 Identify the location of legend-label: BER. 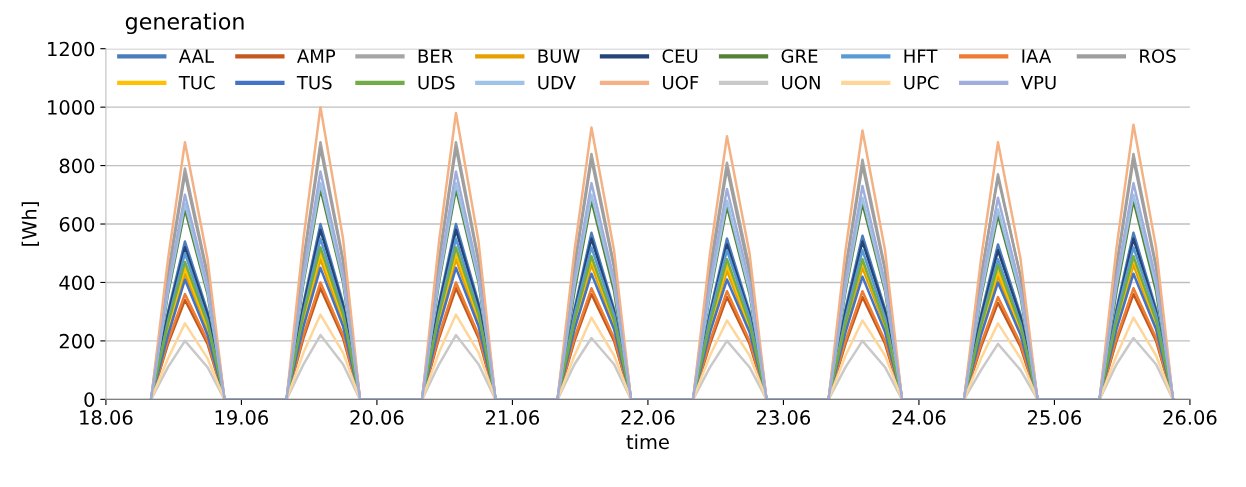
(435, 56).